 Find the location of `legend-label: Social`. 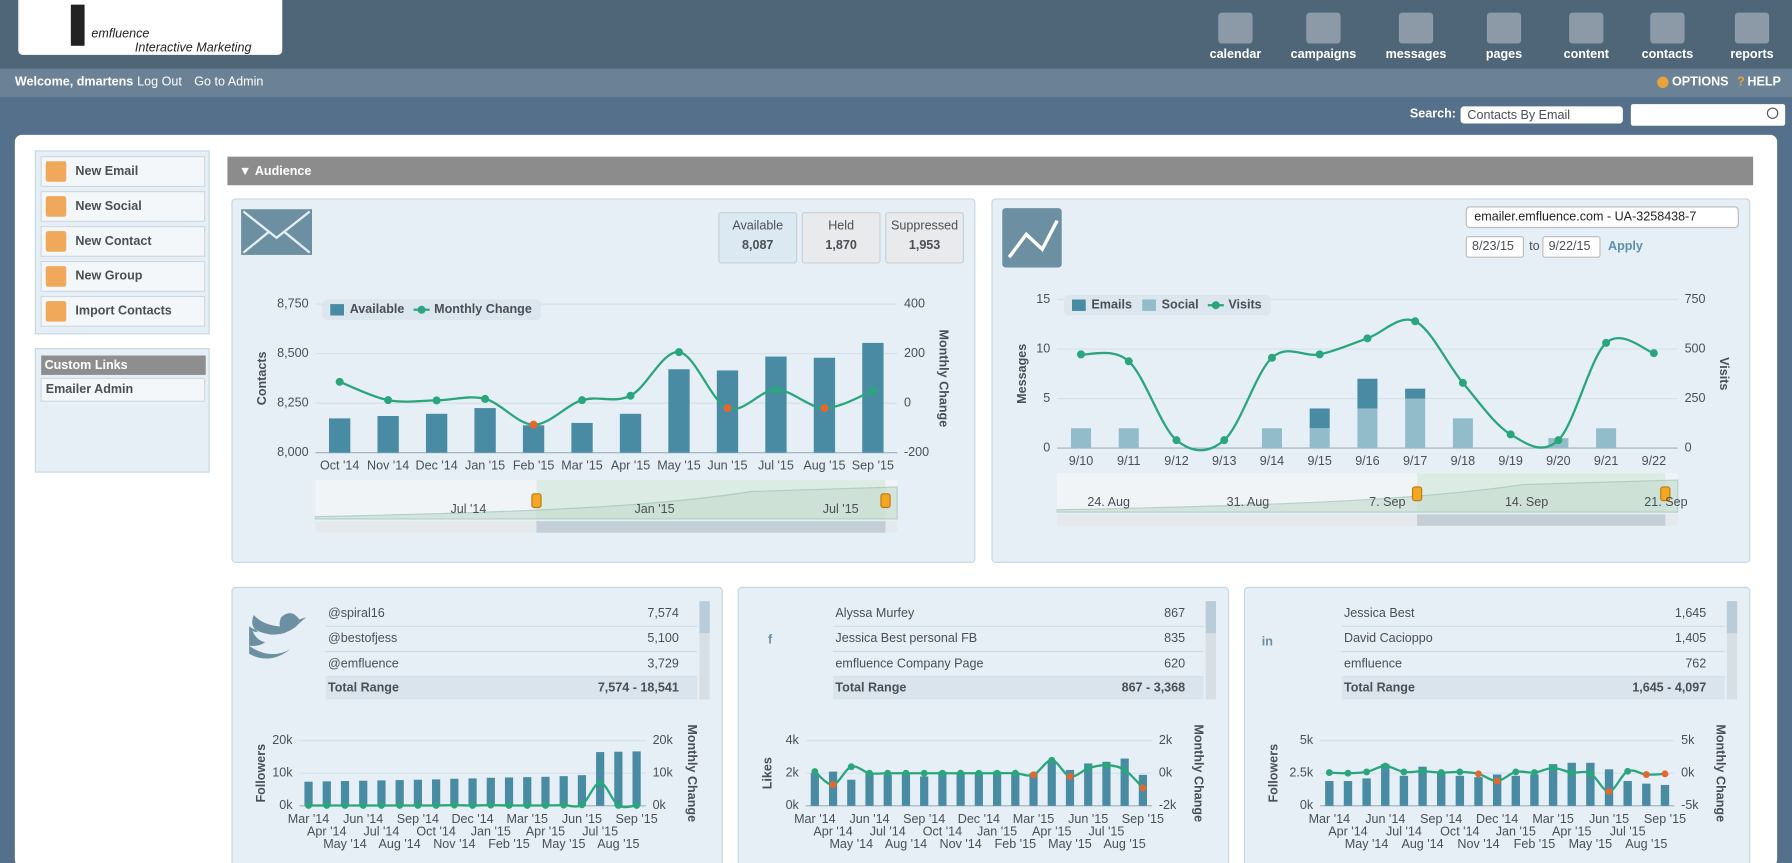

legend-label: Social is located at coordinates (1180, 305).